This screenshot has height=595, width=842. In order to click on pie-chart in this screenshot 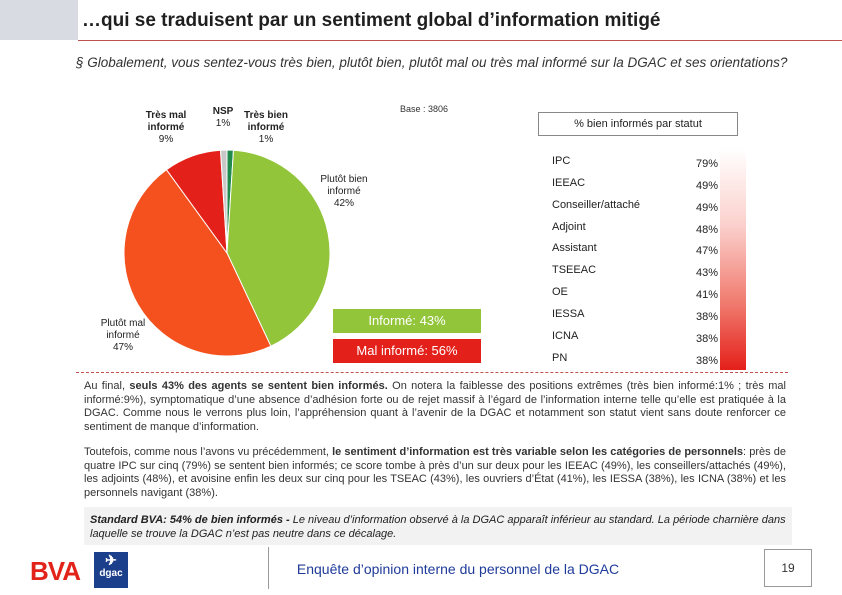, I will do `click(227, 253)`.